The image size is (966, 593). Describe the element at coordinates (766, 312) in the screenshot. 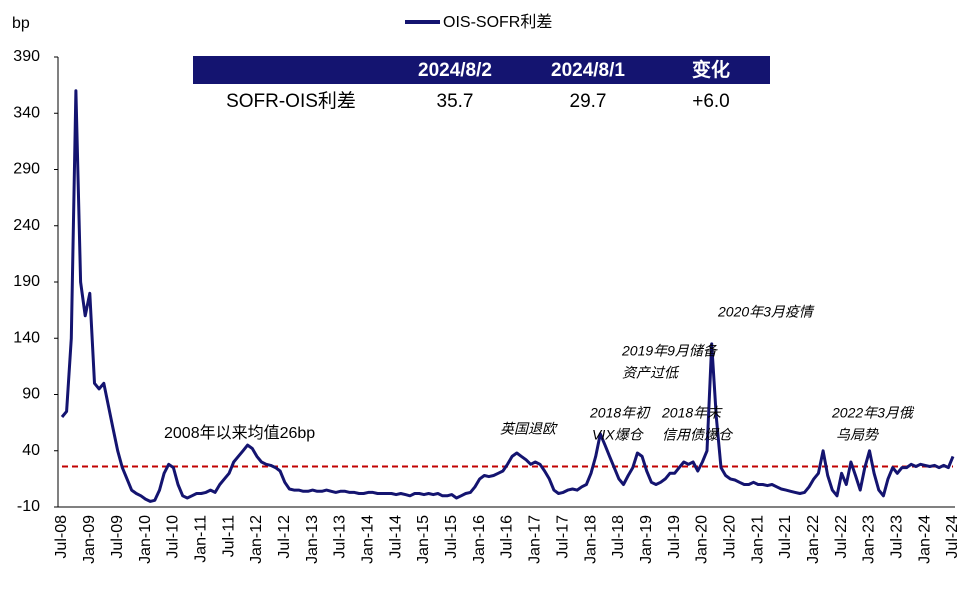

I see `annotation: 2020年3月疫情` at that location.